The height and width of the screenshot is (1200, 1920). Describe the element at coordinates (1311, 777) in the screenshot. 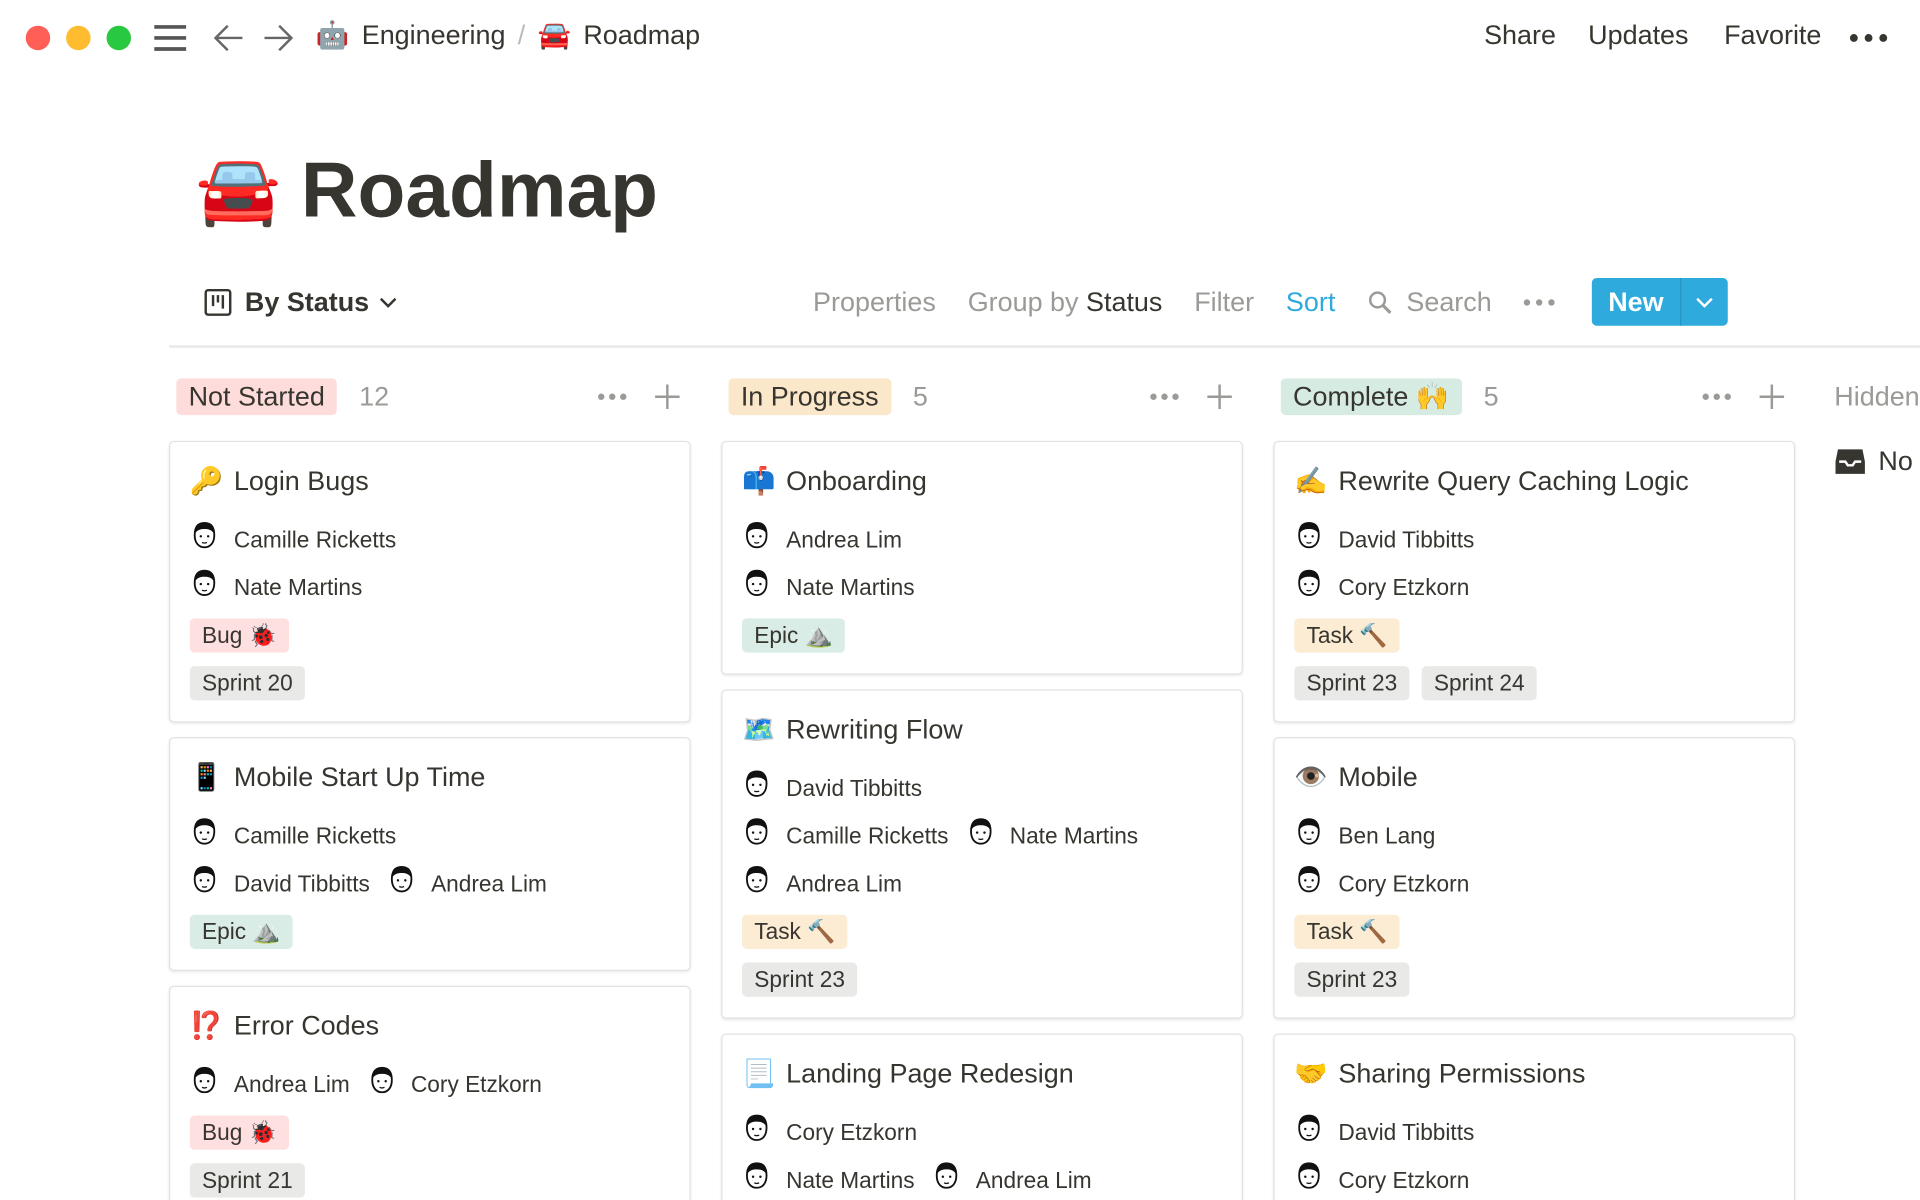

I see `card-icon: 👁️` at that location.